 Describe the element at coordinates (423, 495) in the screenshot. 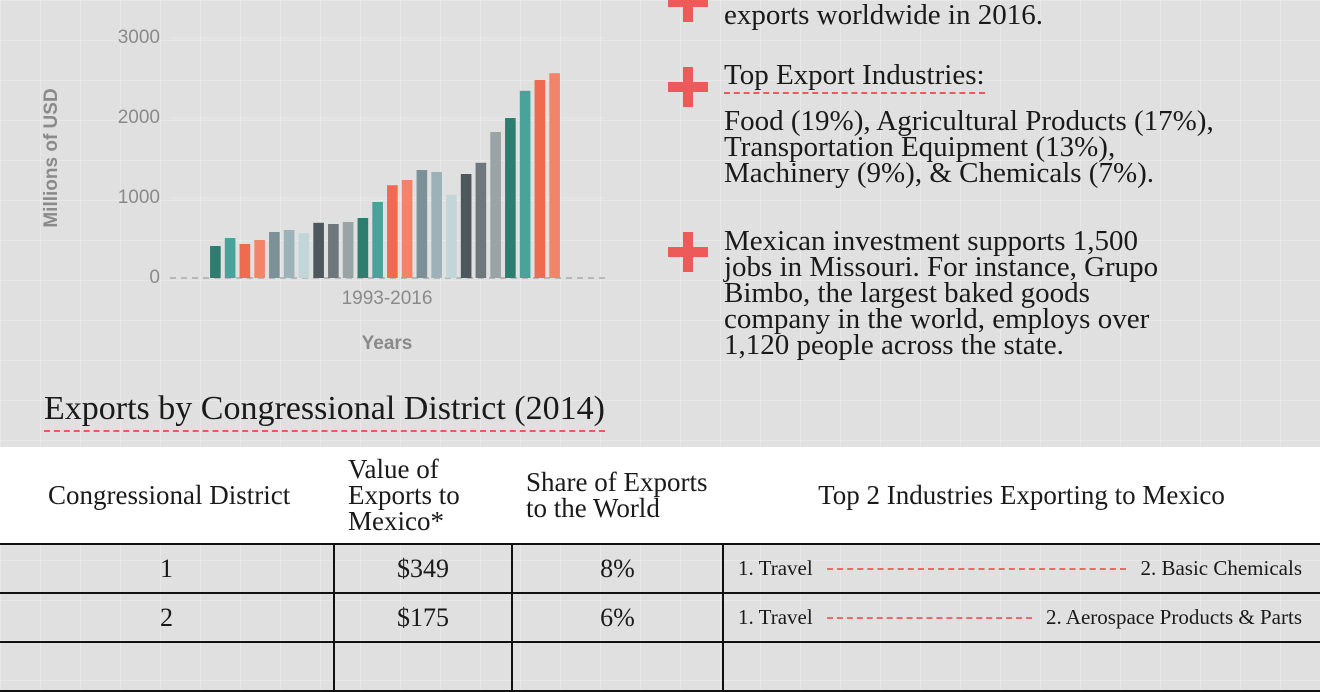

I see `header-cell: Value of Exports to Mexico*` at that location.